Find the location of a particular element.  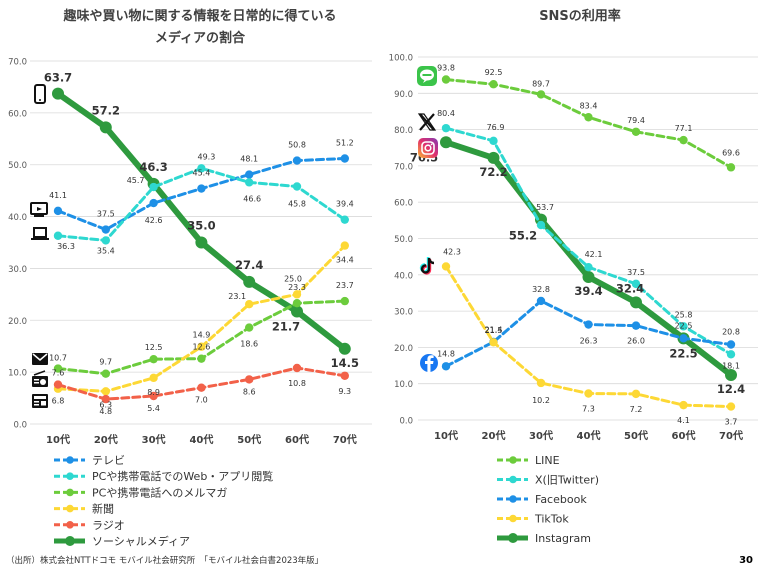

left-chart-data-label: 7.6 is located at coordinates (58, 373).